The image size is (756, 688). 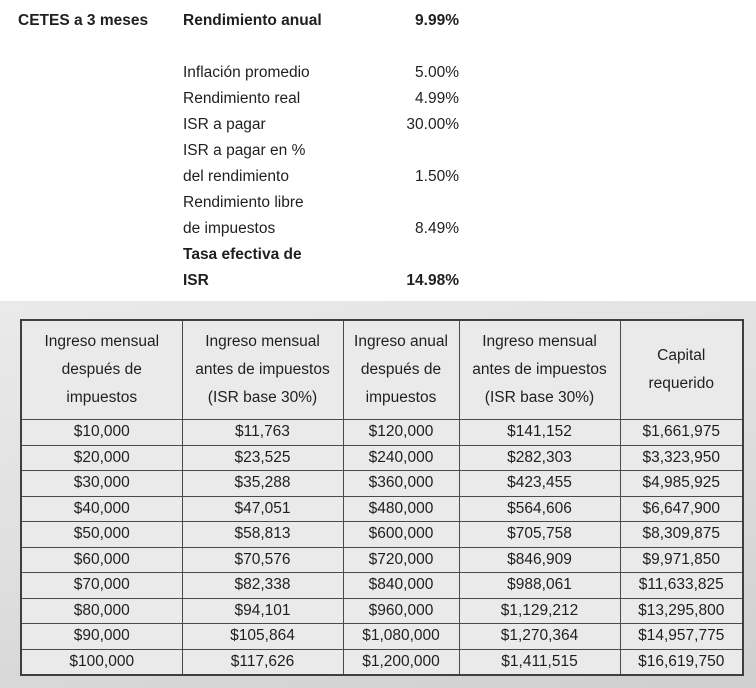 What do you see at coordinates (681, 662) in the screenshot?
I see `table-cell: $16,619,750` at bounding box center [681, 662].